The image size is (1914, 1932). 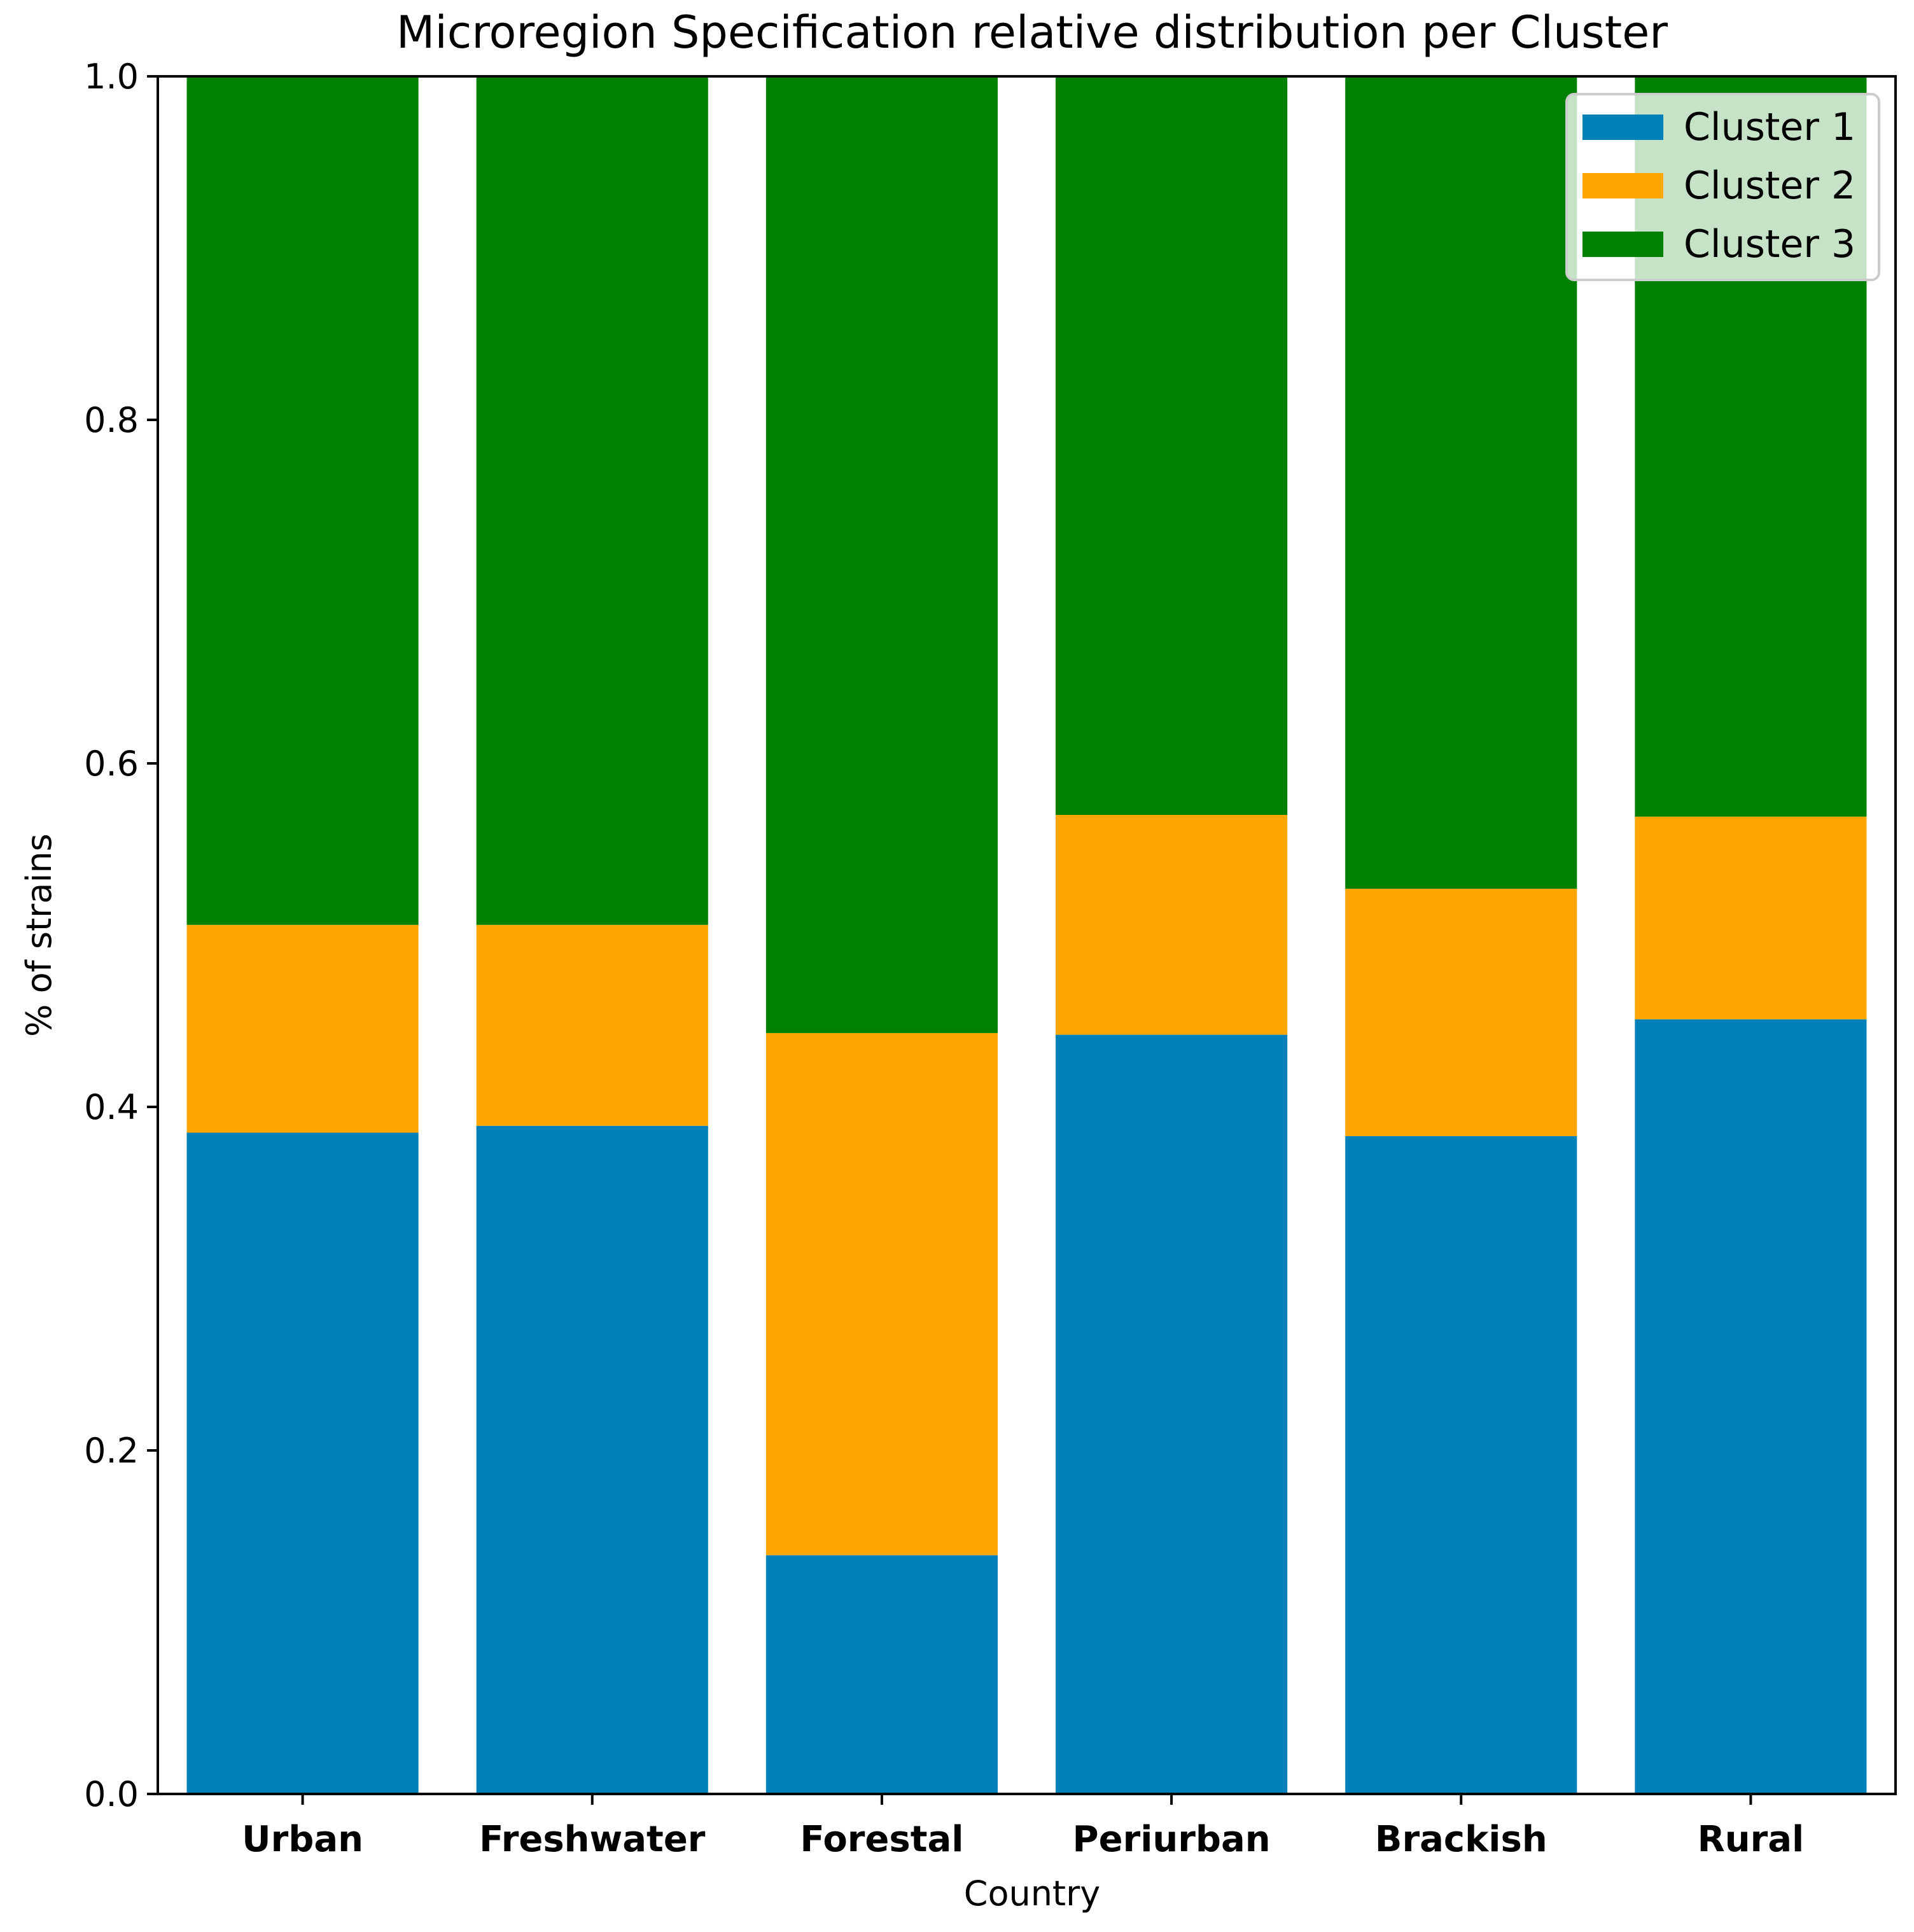 I want to click on legend-entries: Cluster 1 Cluster 2 Cluster 3, so click(x=1718, y=186).